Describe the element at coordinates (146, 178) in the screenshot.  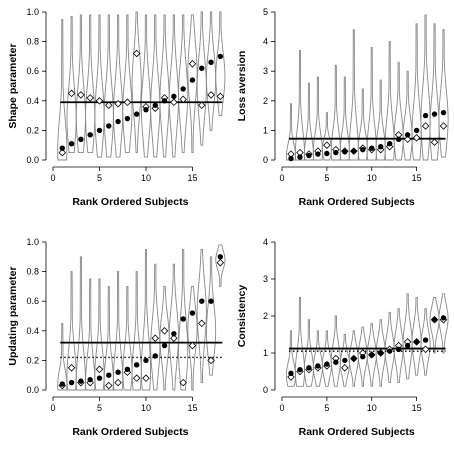
I see `x-tick-label: 10` at that location.